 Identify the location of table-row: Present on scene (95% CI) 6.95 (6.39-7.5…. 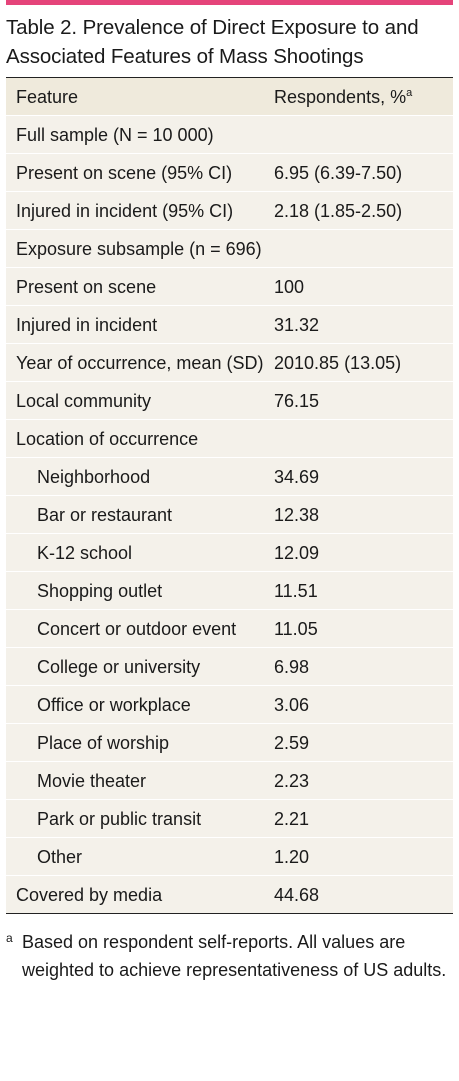
(229, 173).